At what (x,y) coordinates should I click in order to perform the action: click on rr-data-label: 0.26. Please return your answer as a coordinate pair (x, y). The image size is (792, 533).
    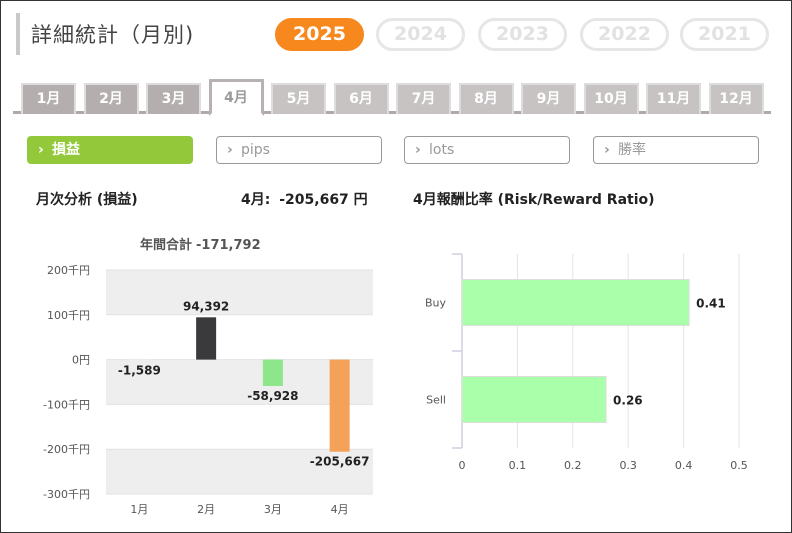
    Looking at the image, I should click on (628, 401).